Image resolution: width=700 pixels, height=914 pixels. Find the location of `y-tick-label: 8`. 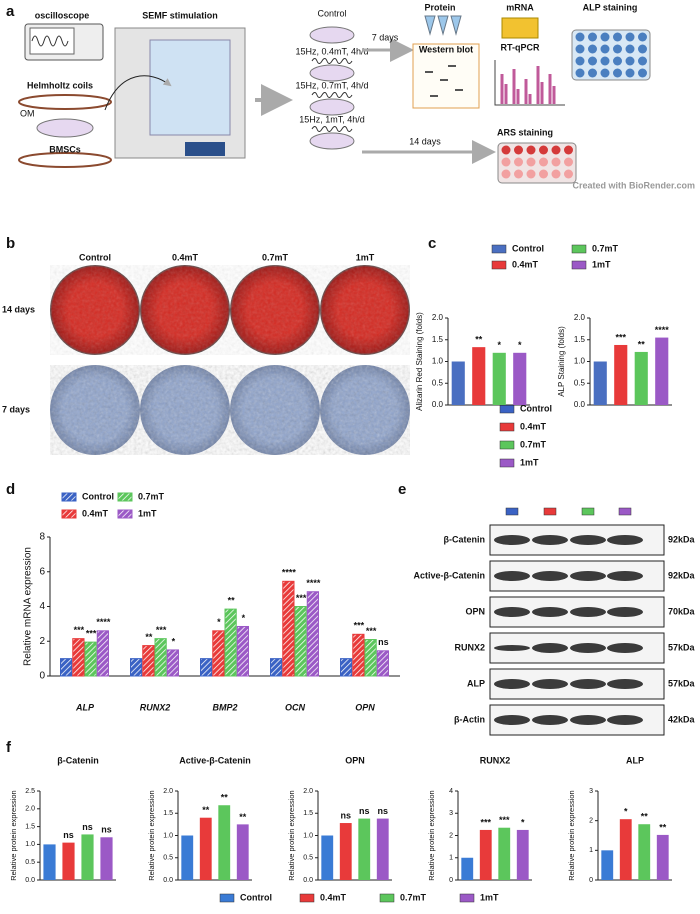

y-tick-label: 8 is located at coordinates (42, 537).